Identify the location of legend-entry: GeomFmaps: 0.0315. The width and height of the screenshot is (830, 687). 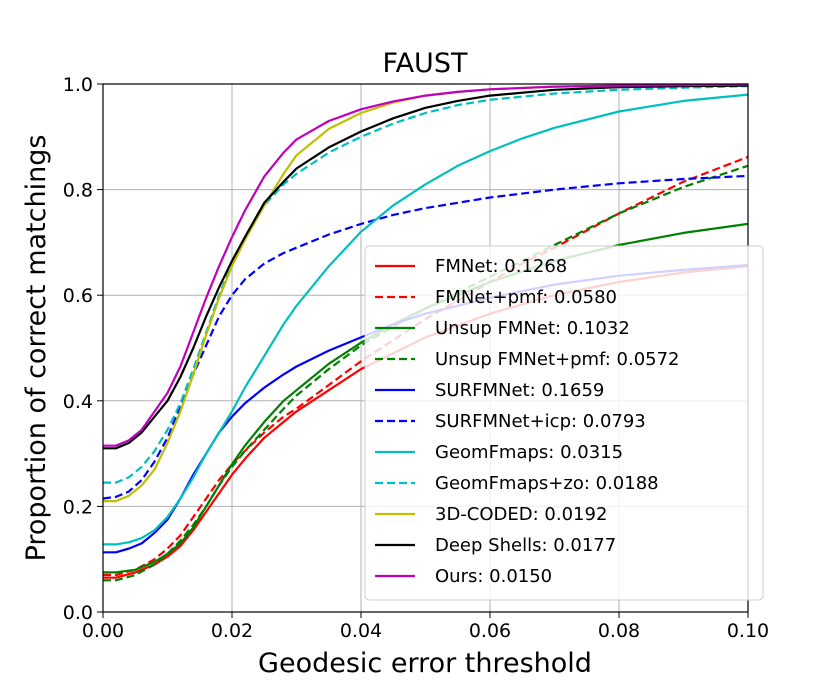
(529, 452).